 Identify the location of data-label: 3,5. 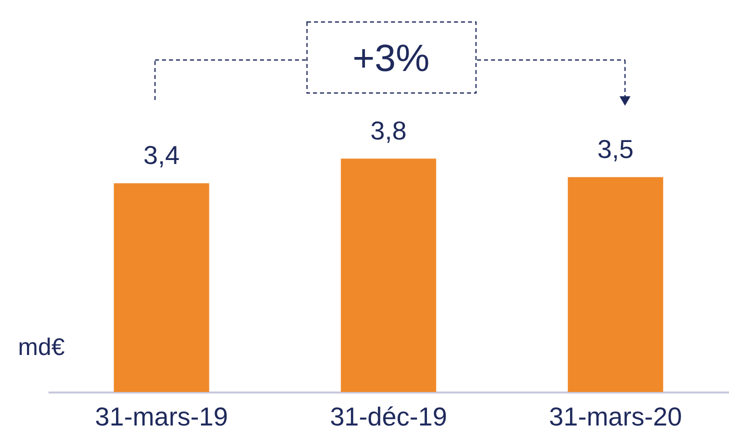
(615, 149).